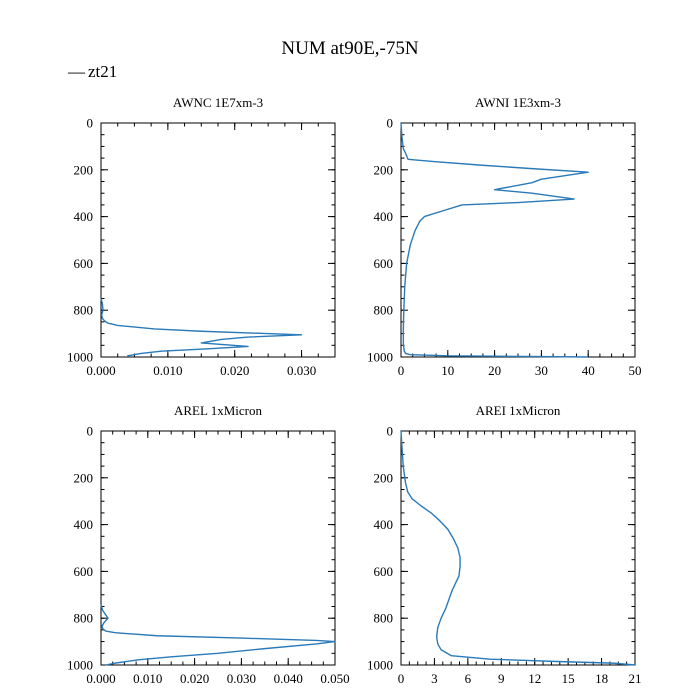 The height and width of the screenshot is (700, 700). Describe the element at coordinates (635, 678) in the screenshot. I see `x-tick-label: 21` at that location.